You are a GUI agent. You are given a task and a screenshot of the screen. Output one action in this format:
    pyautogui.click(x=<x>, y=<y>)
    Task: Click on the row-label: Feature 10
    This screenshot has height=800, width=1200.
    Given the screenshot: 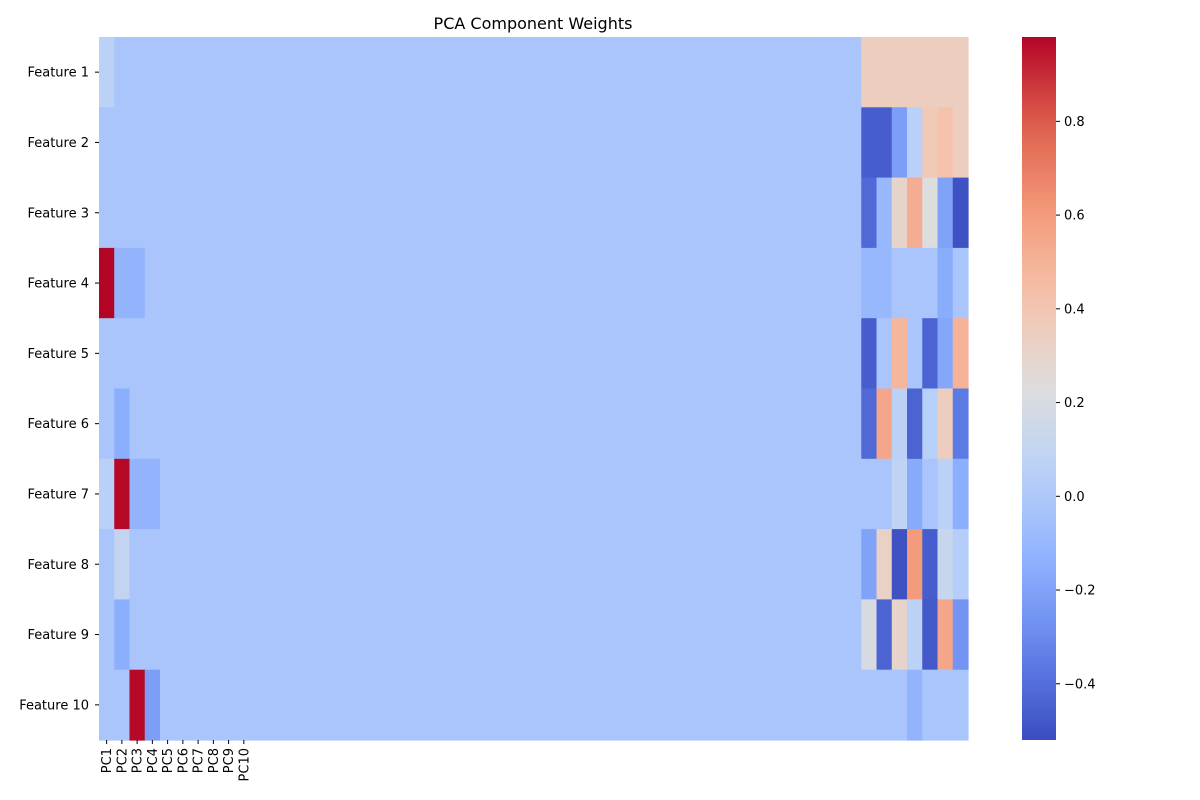 What is the action you would take?
    pyautogui.click(x=54, y=705)
    